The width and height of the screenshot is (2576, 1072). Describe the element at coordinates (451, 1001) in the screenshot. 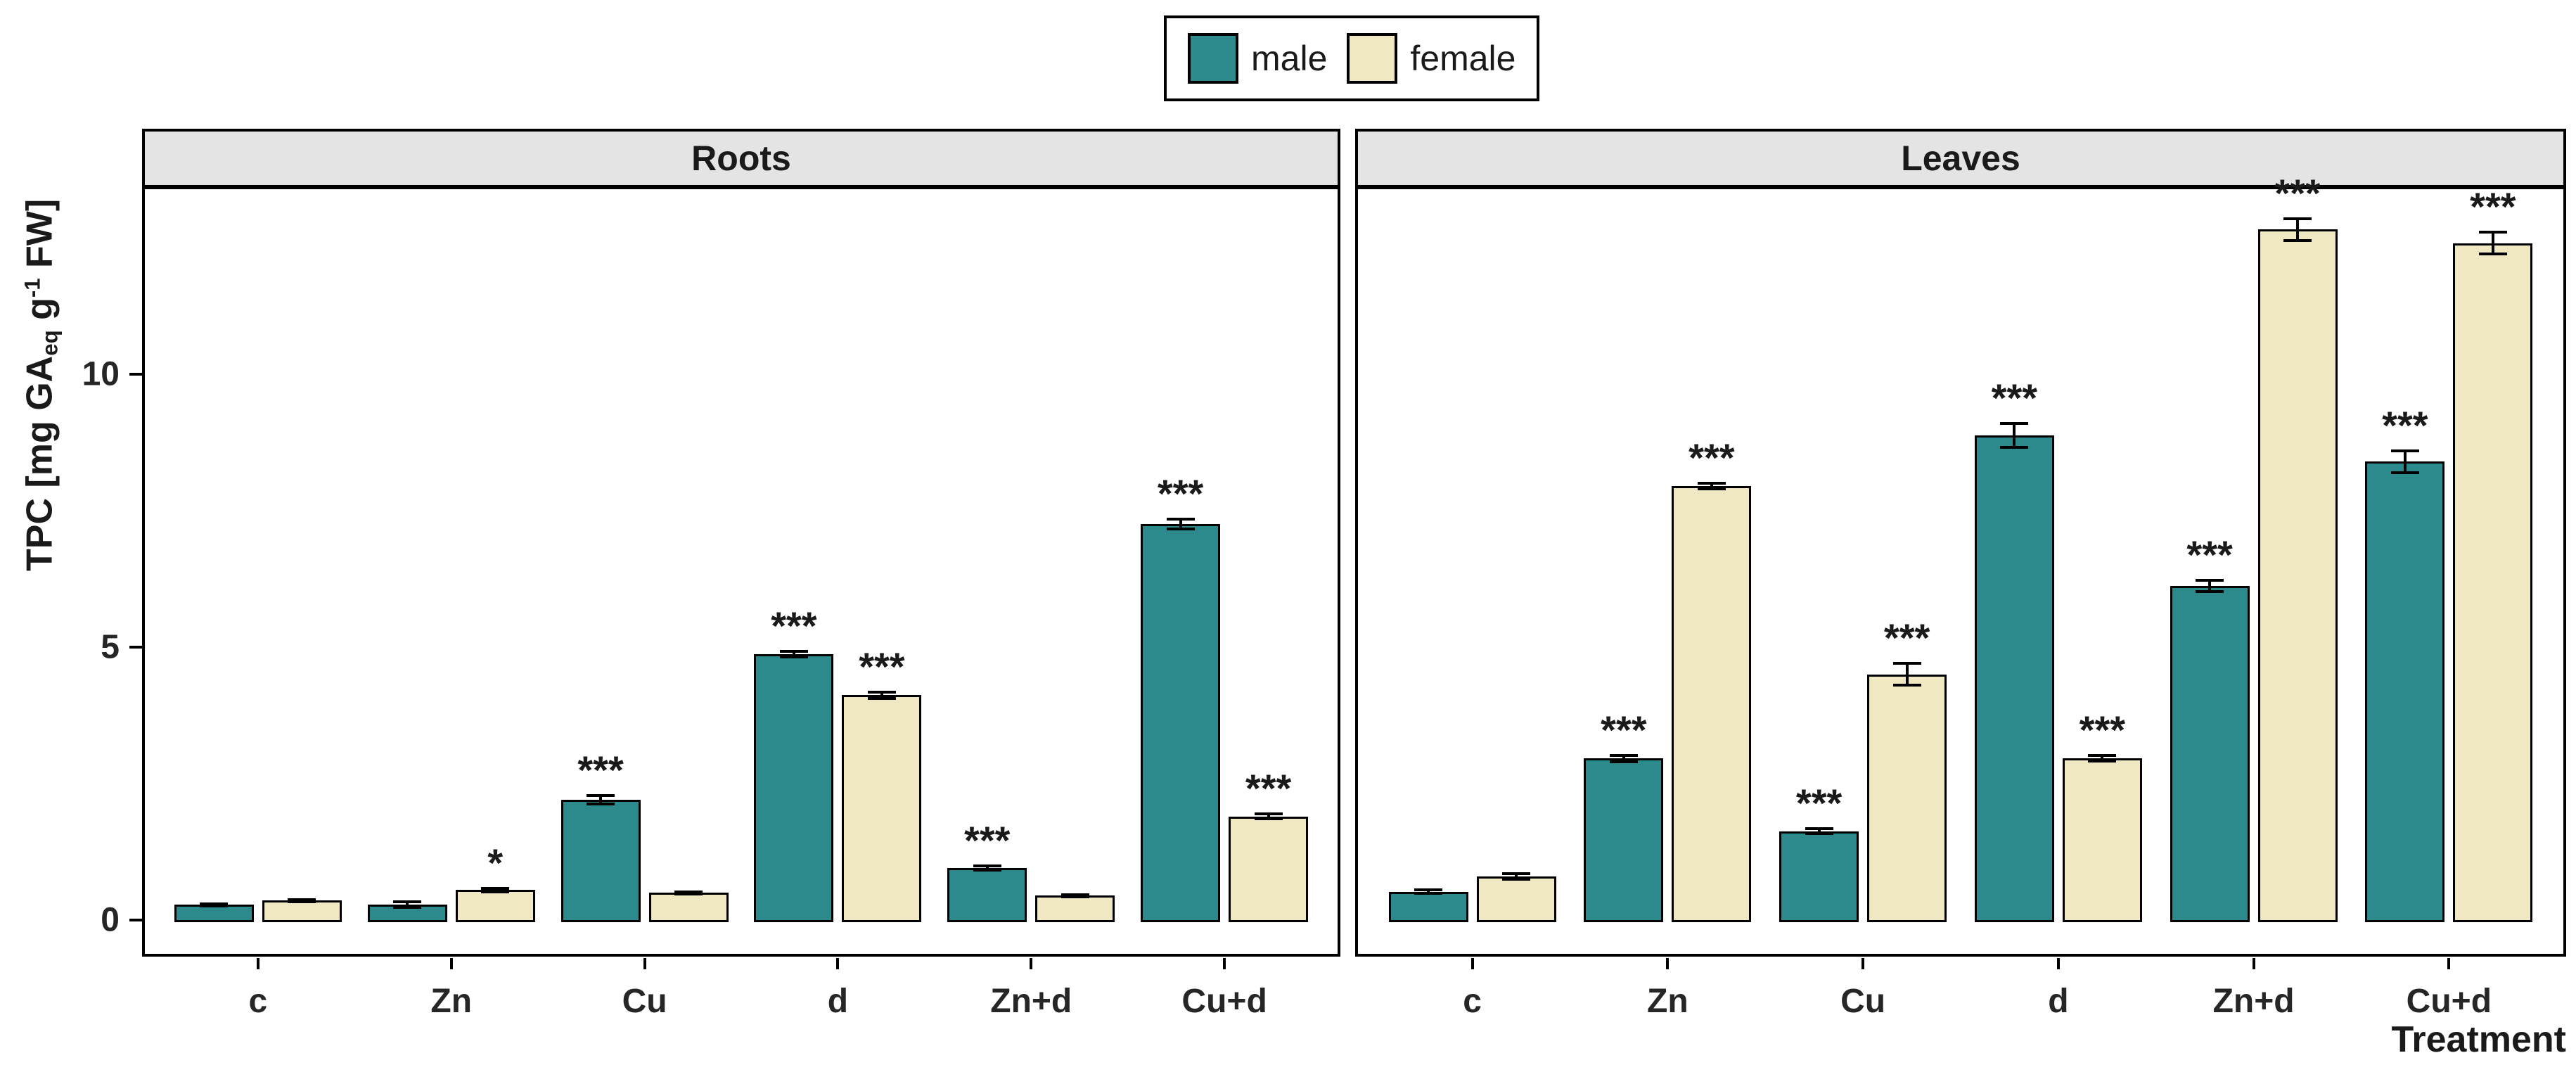

I see `x-axis-tick-label-Zn: Zn` at that location.